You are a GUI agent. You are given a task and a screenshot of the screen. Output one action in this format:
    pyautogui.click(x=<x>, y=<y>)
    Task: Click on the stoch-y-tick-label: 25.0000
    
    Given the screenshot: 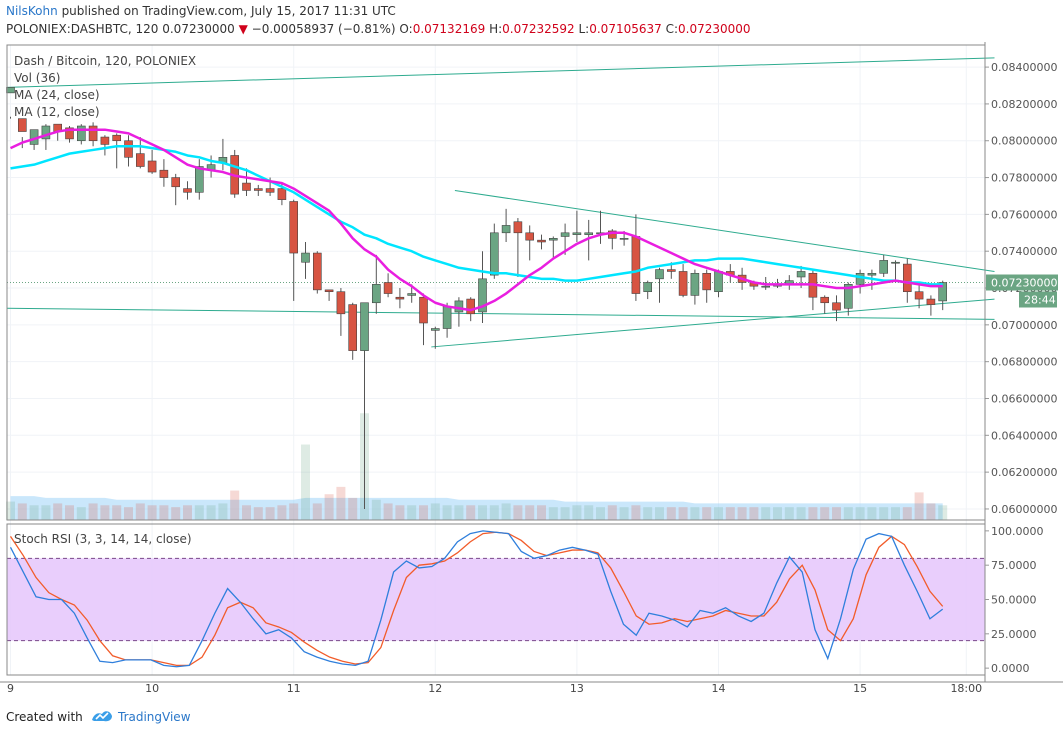 What is the action you would take?
    pyautogui.click(x=1014, y=634)
    